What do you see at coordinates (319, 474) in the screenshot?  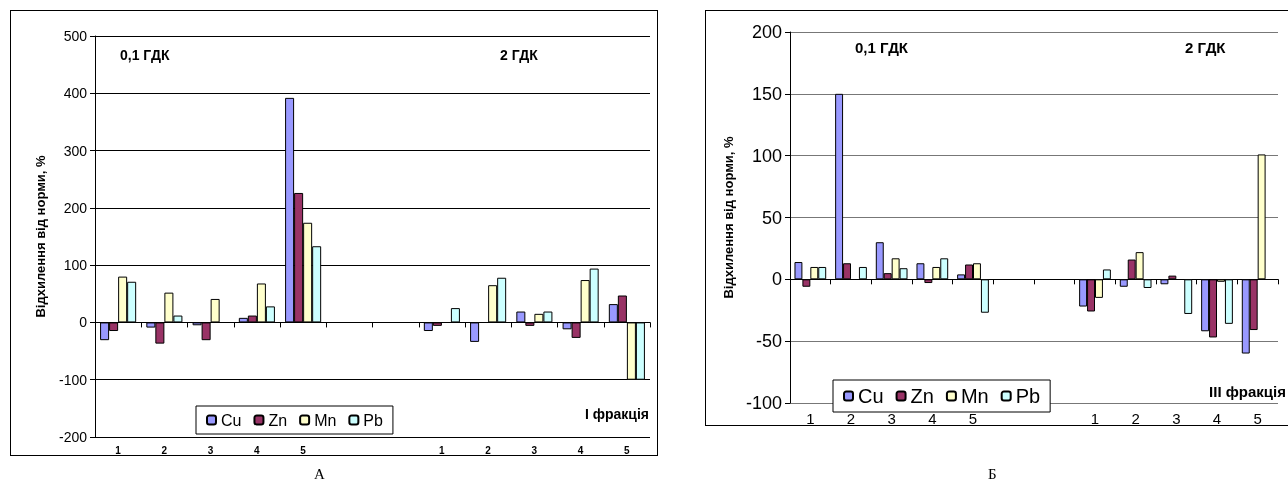 I see `text: А` at bounding box center [319, 474].